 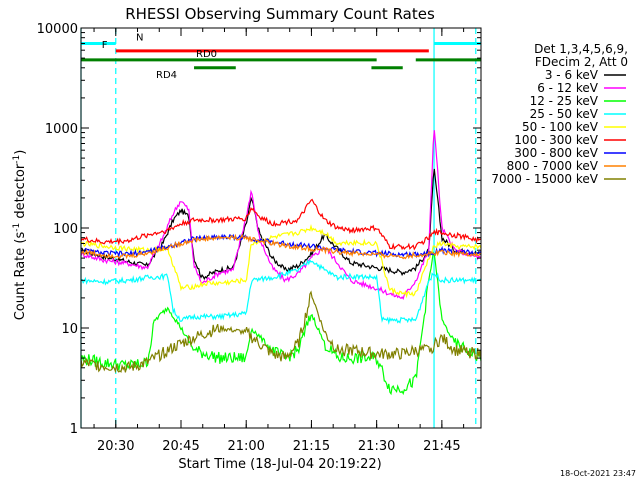 What do you see at coordinates (180, 446) in the screenshot?
I see `x-tick-label-1: 20:45` at bounding box center [180, 446].